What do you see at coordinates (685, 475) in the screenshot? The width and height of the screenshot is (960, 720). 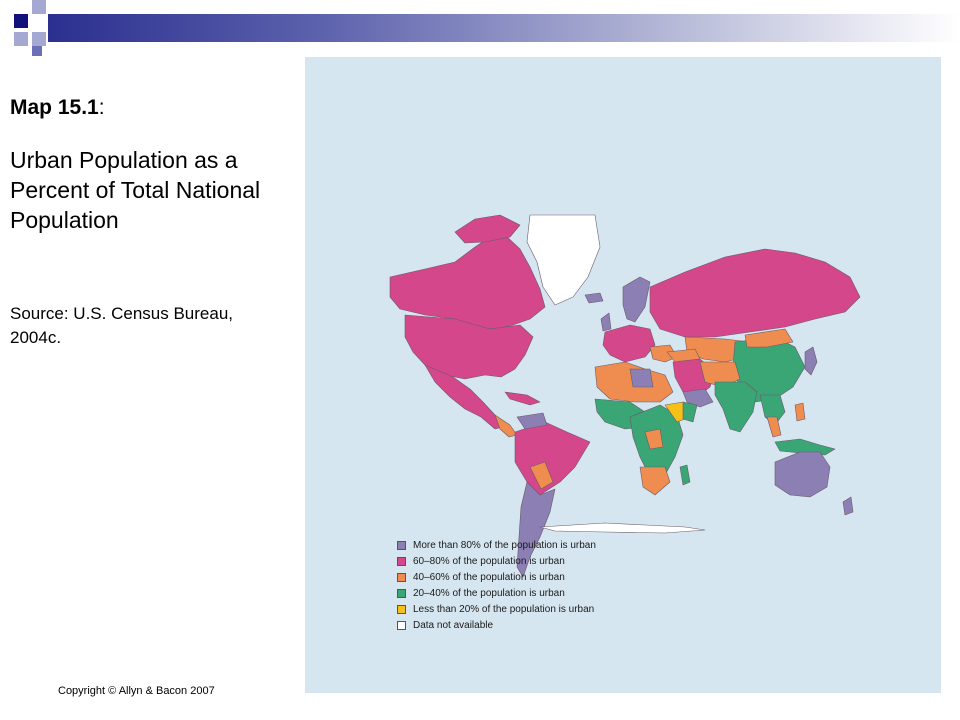 I see `region-madagascar` at bounding box center [685, 475].